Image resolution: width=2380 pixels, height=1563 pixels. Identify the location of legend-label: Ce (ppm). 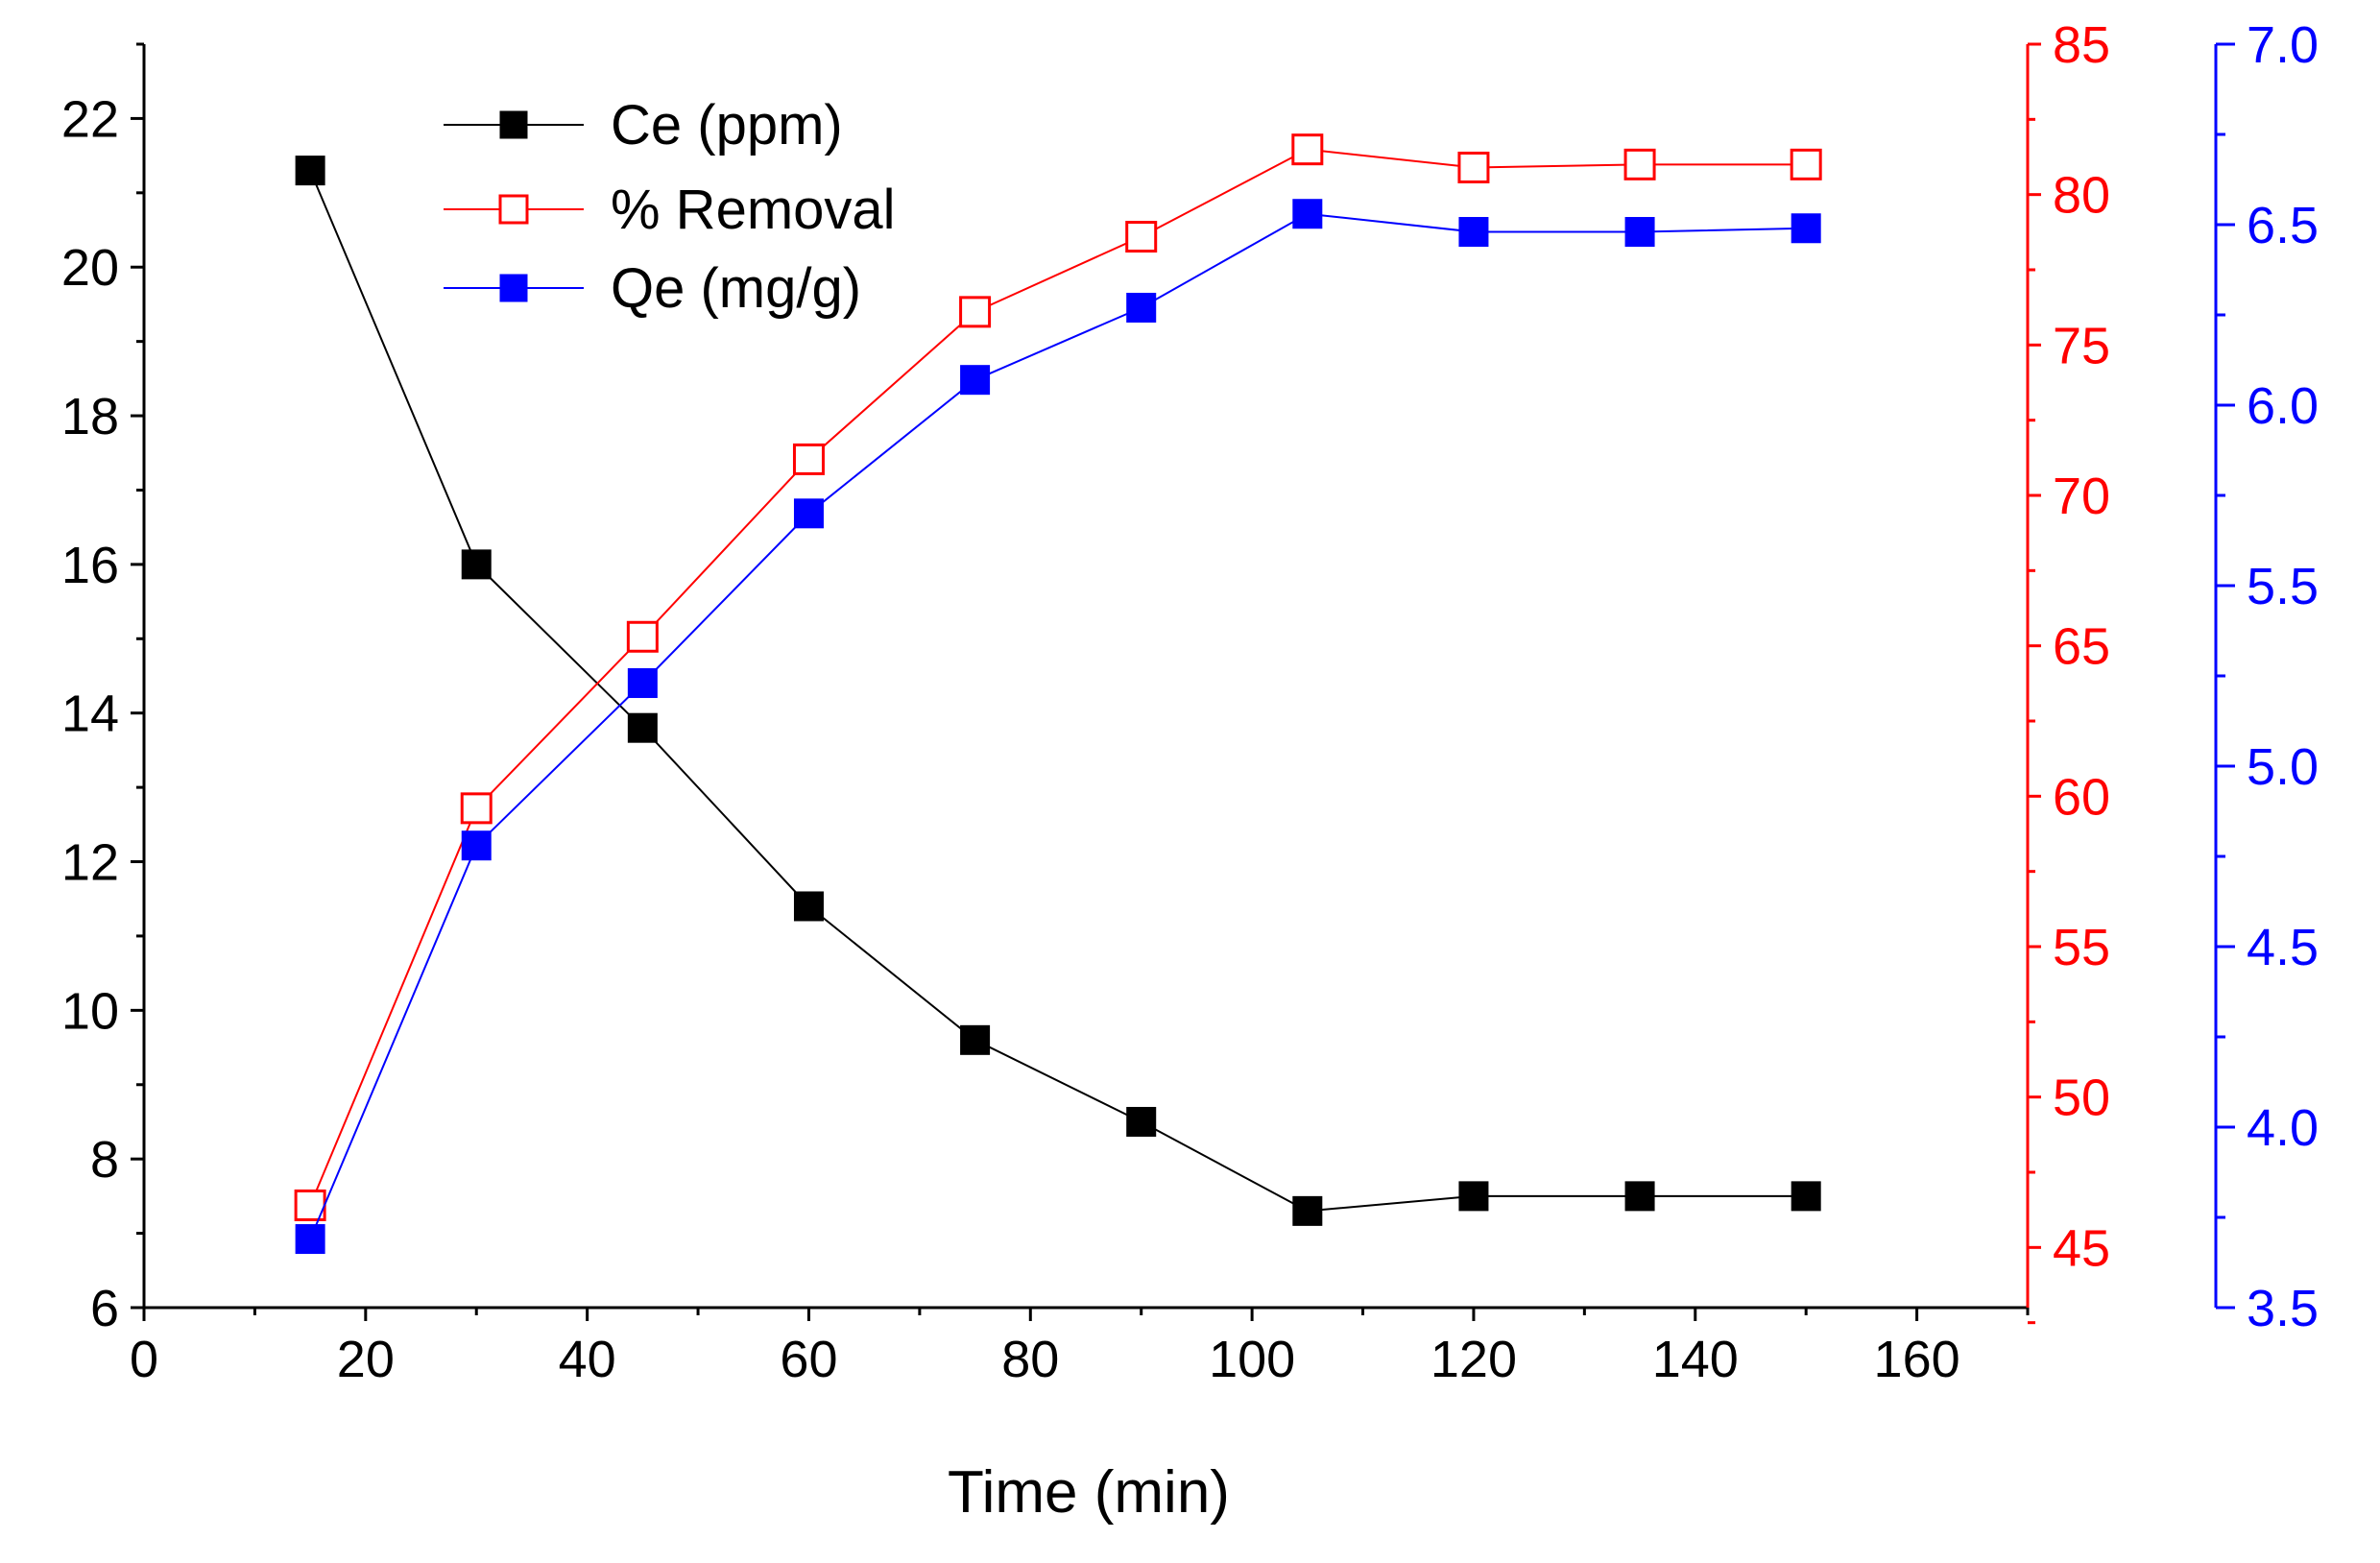
(727, 125).